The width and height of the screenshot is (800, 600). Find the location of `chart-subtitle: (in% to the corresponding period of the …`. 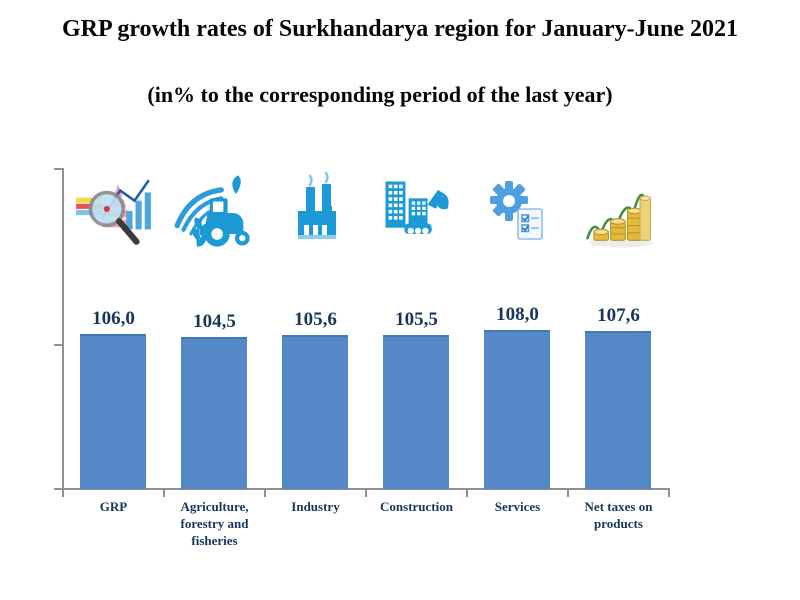

chart-subtitle: (in% to the corresponding period of the … is located at coordinates (380, 94).